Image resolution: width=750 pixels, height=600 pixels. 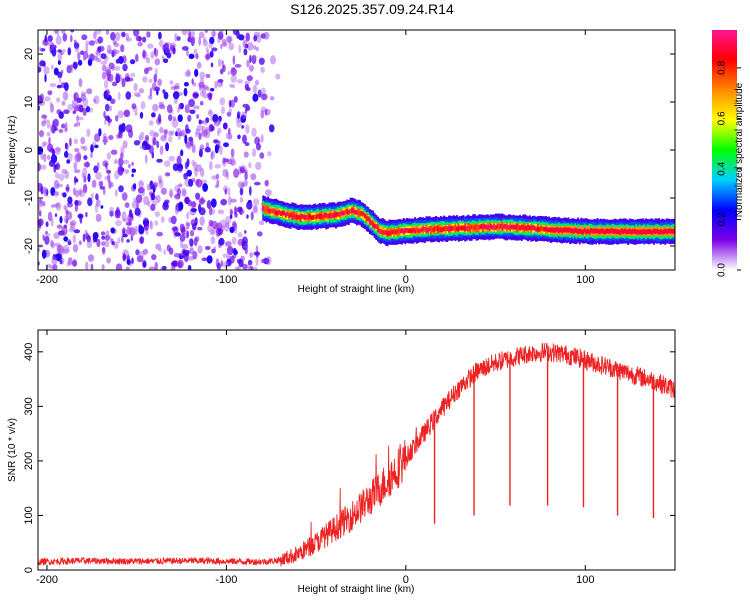 I want to click on colorbar-tick-label: 0.6, so click(x=722, y=118).